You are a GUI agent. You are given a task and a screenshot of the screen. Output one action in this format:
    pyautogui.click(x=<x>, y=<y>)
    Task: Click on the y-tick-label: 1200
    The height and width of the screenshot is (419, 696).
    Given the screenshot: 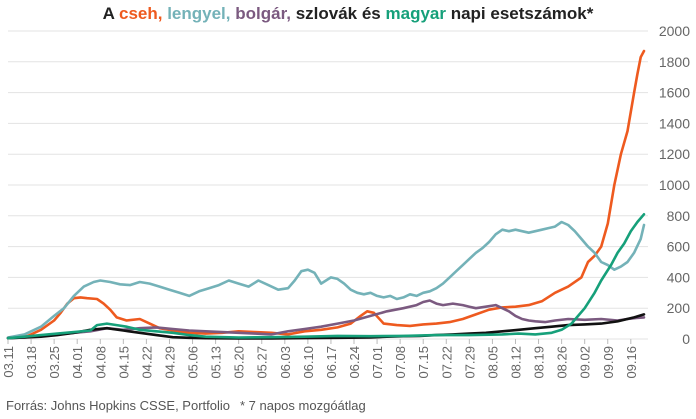 What is the action you would take?
    pyautogui.click(x=674, y=154)
    